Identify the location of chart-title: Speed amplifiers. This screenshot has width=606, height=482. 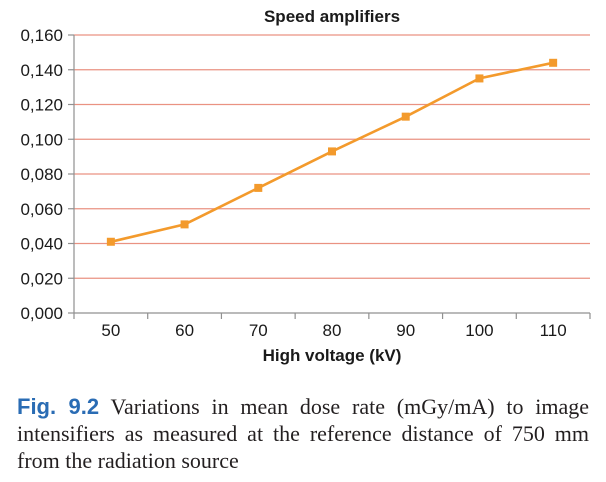
(332, 16).